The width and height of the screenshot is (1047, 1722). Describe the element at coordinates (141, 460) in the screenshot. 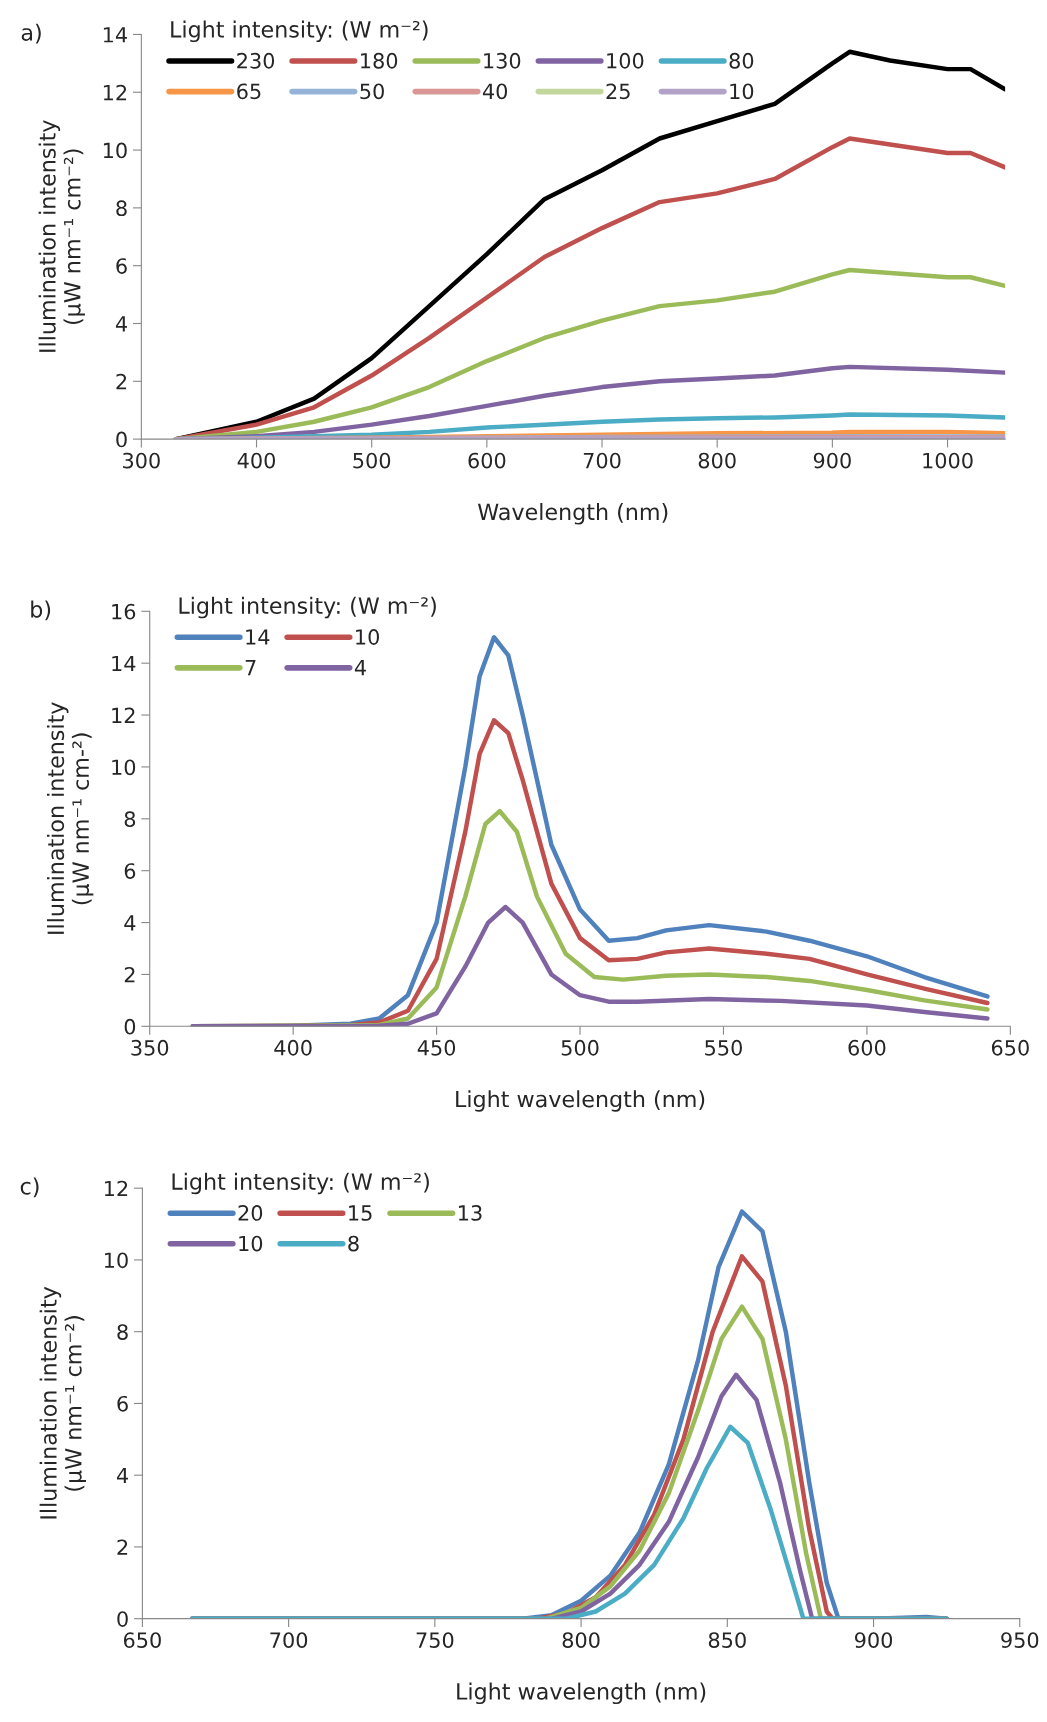

I see `x-tick-label: 300` at that location.